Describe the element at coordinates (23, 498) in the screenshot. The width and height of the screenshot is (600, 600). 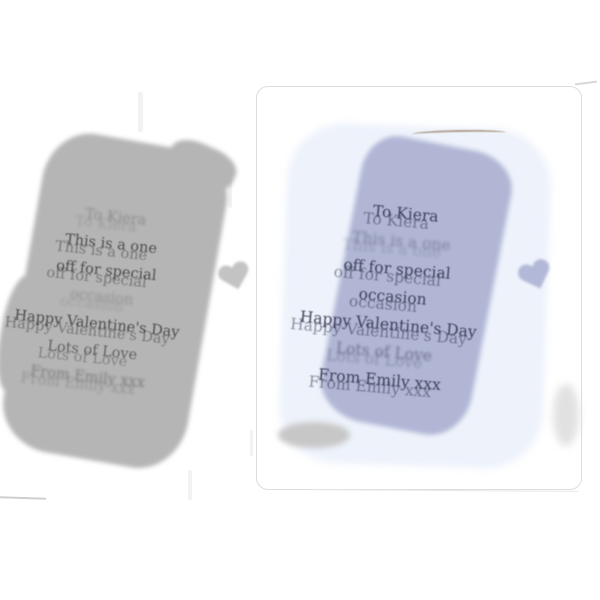
I see `frame-line` at that location.